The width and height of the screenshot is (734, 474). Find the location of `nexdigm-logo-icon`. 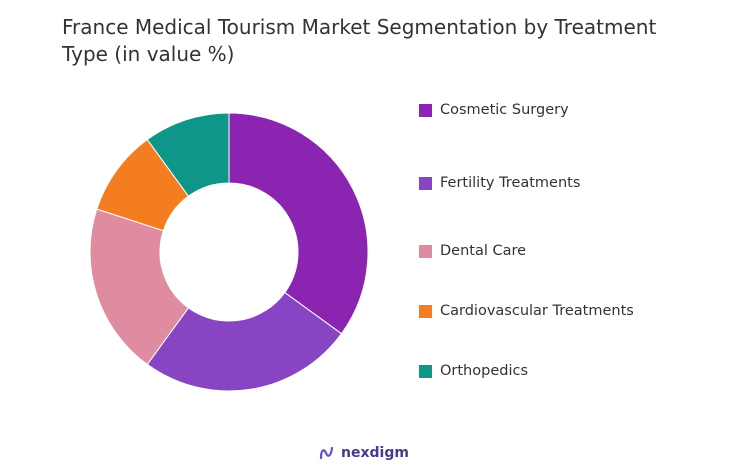

nexdigm-logo-icon is located at coordinates (326, 453).